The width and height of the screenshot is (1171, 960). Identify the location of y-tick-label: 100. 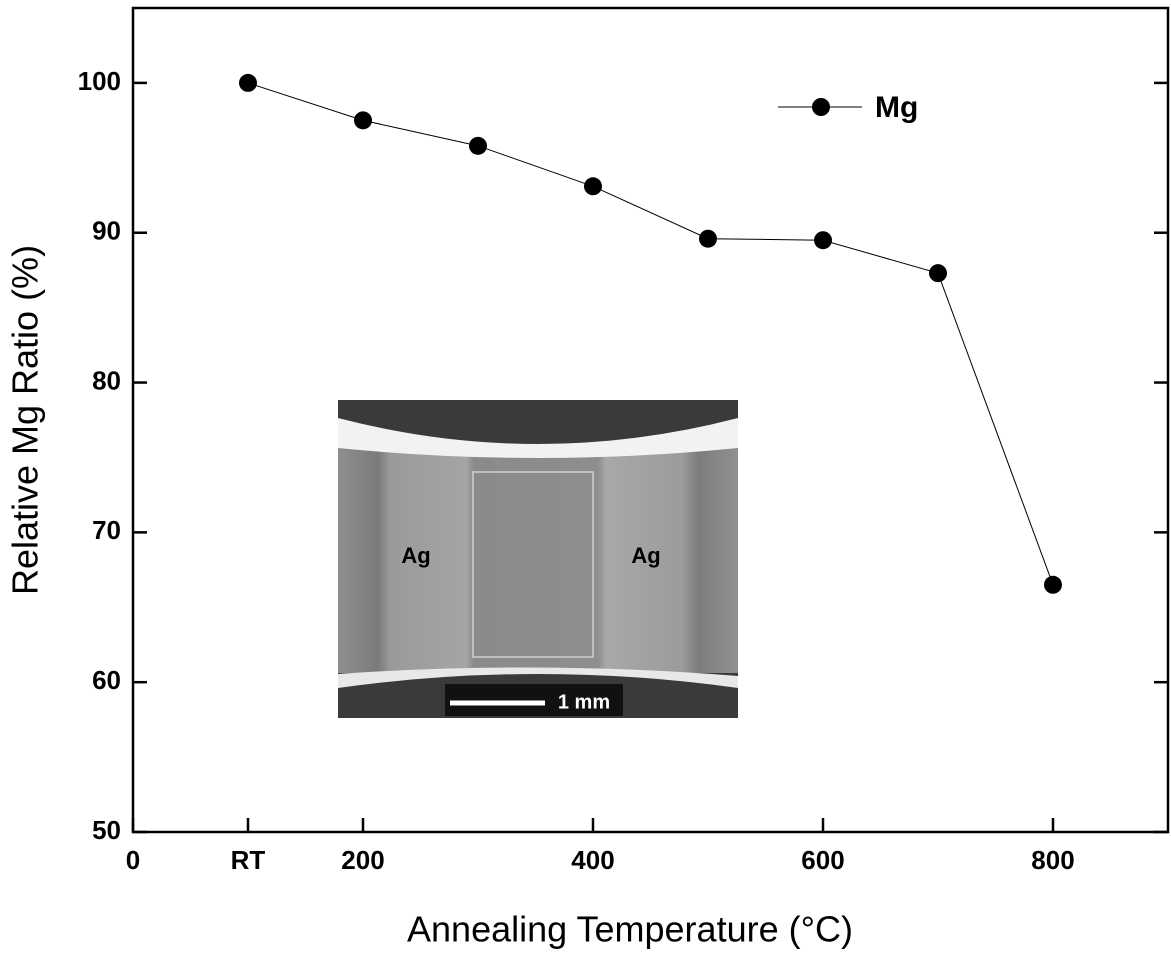
(99, 81).